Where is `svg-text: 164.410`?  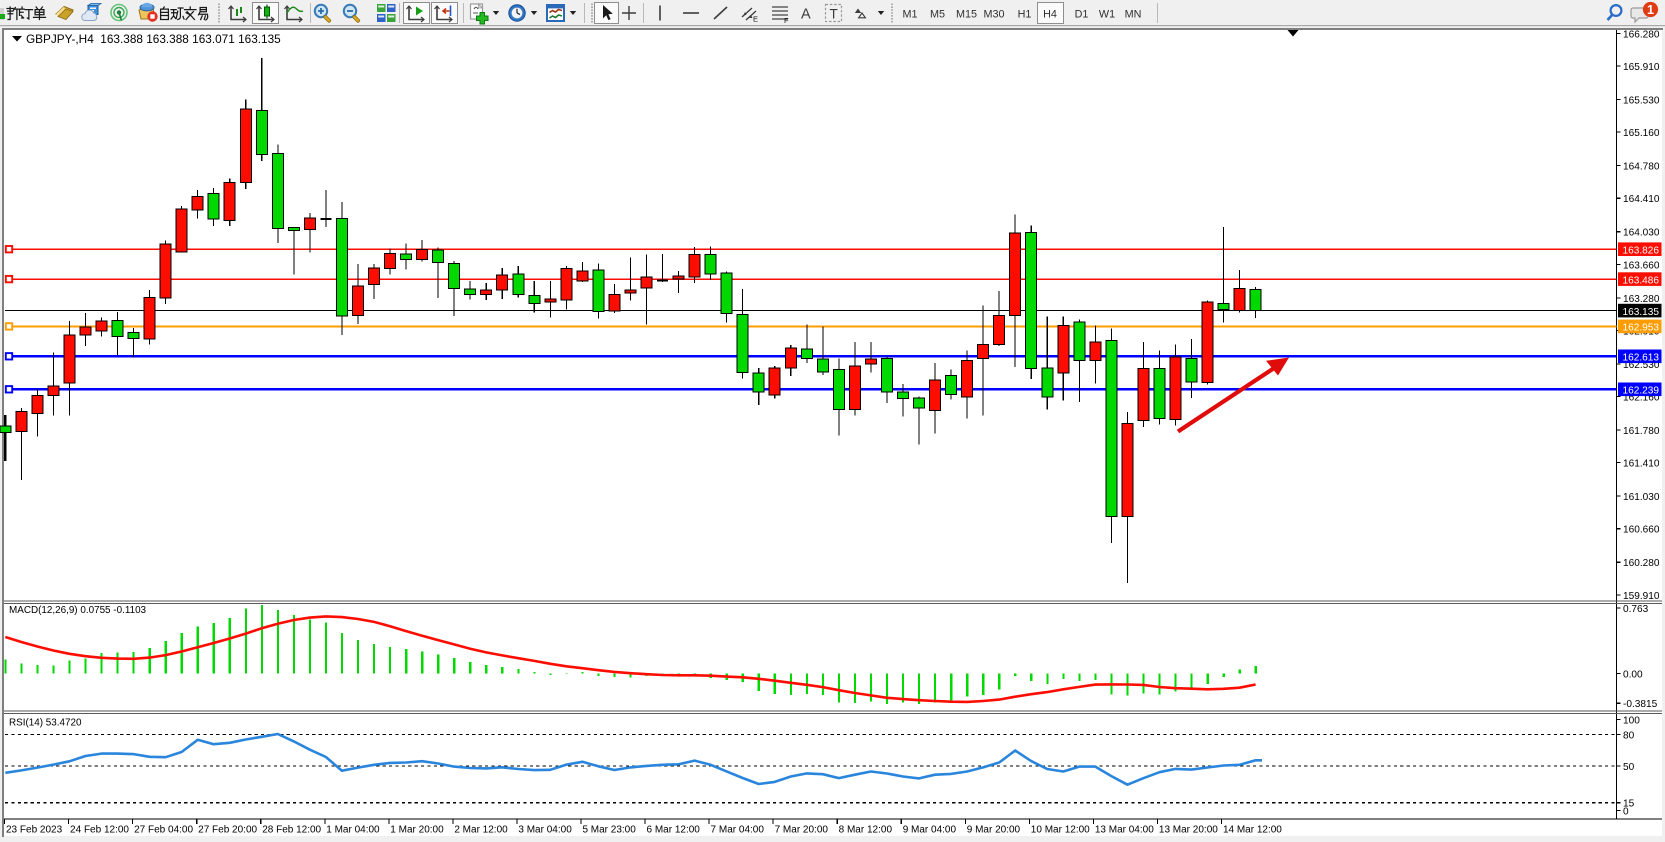
svg-text: 164.410 is located at coordinates (1641, 199).